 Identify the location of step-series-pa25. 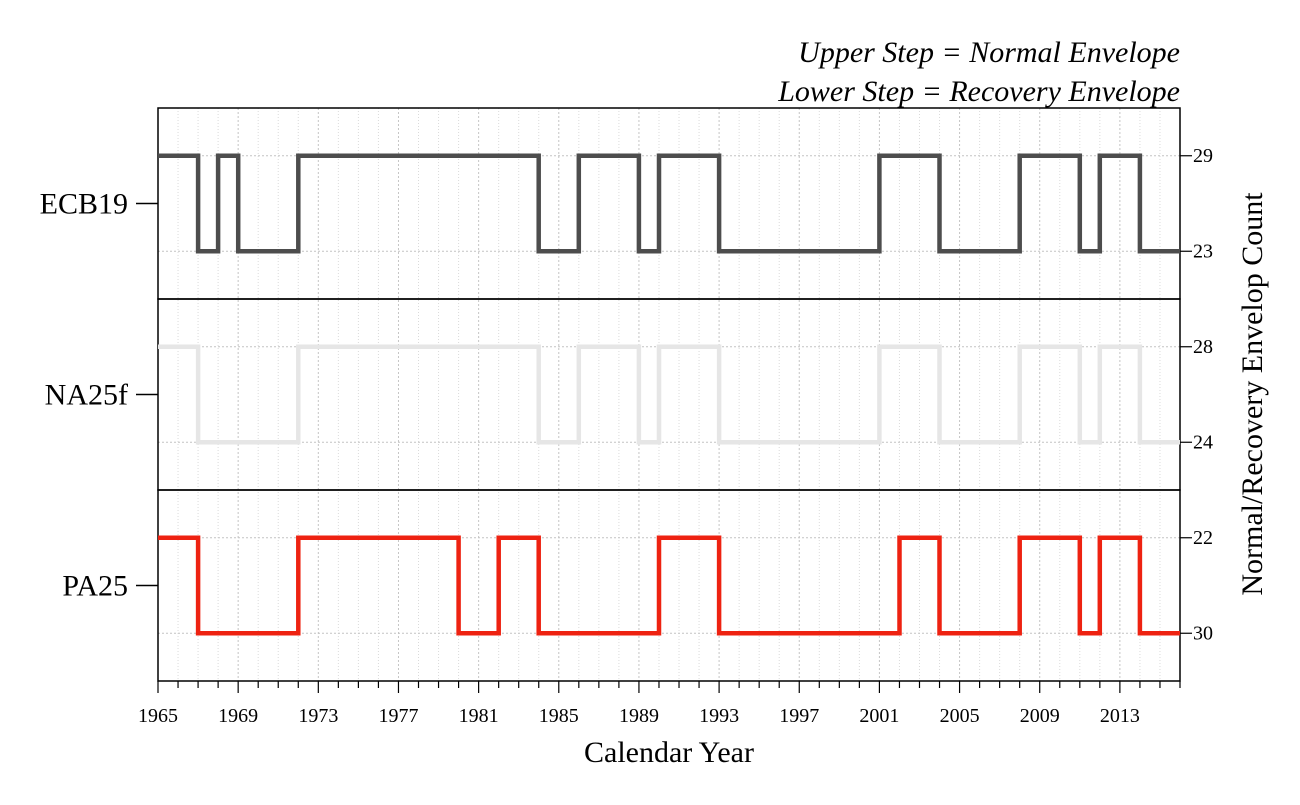
(669, 585).